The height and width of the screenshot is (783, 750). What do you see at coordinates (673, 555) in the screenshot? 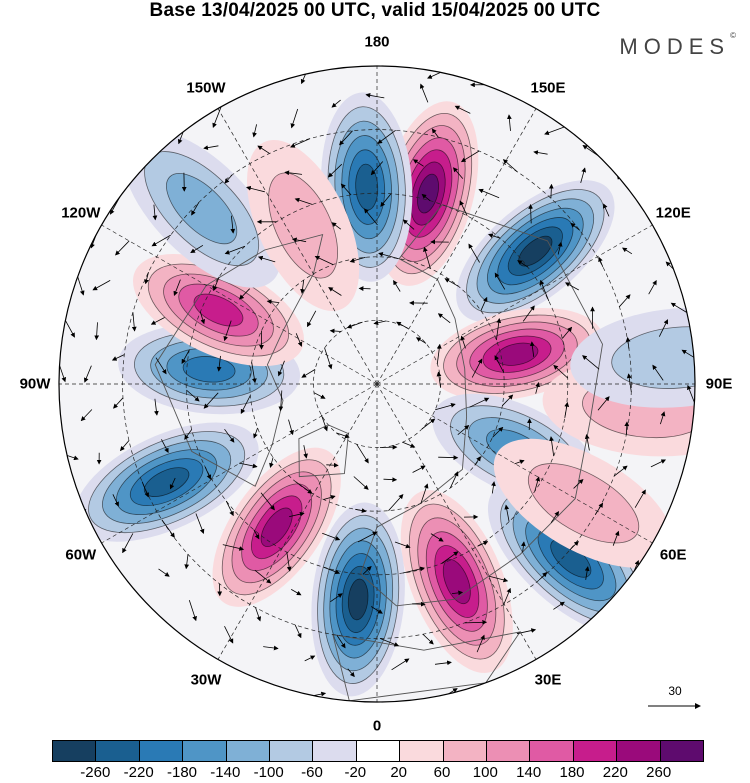
I see `longitude-label: 60E` at bounding box center [673, 555].